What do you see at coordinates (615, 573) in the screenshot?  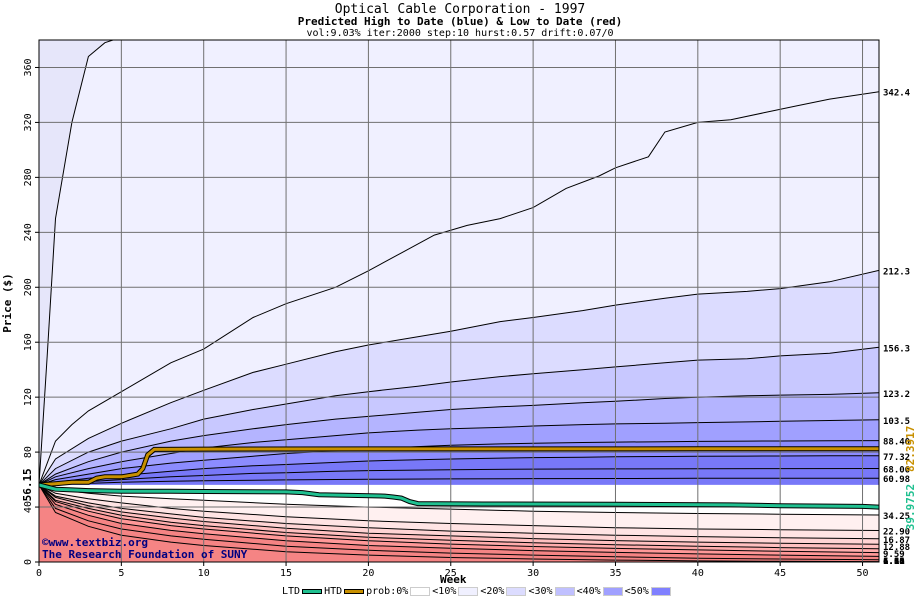 I see `x-tick-label: 35` at bounding box center [615, 573].